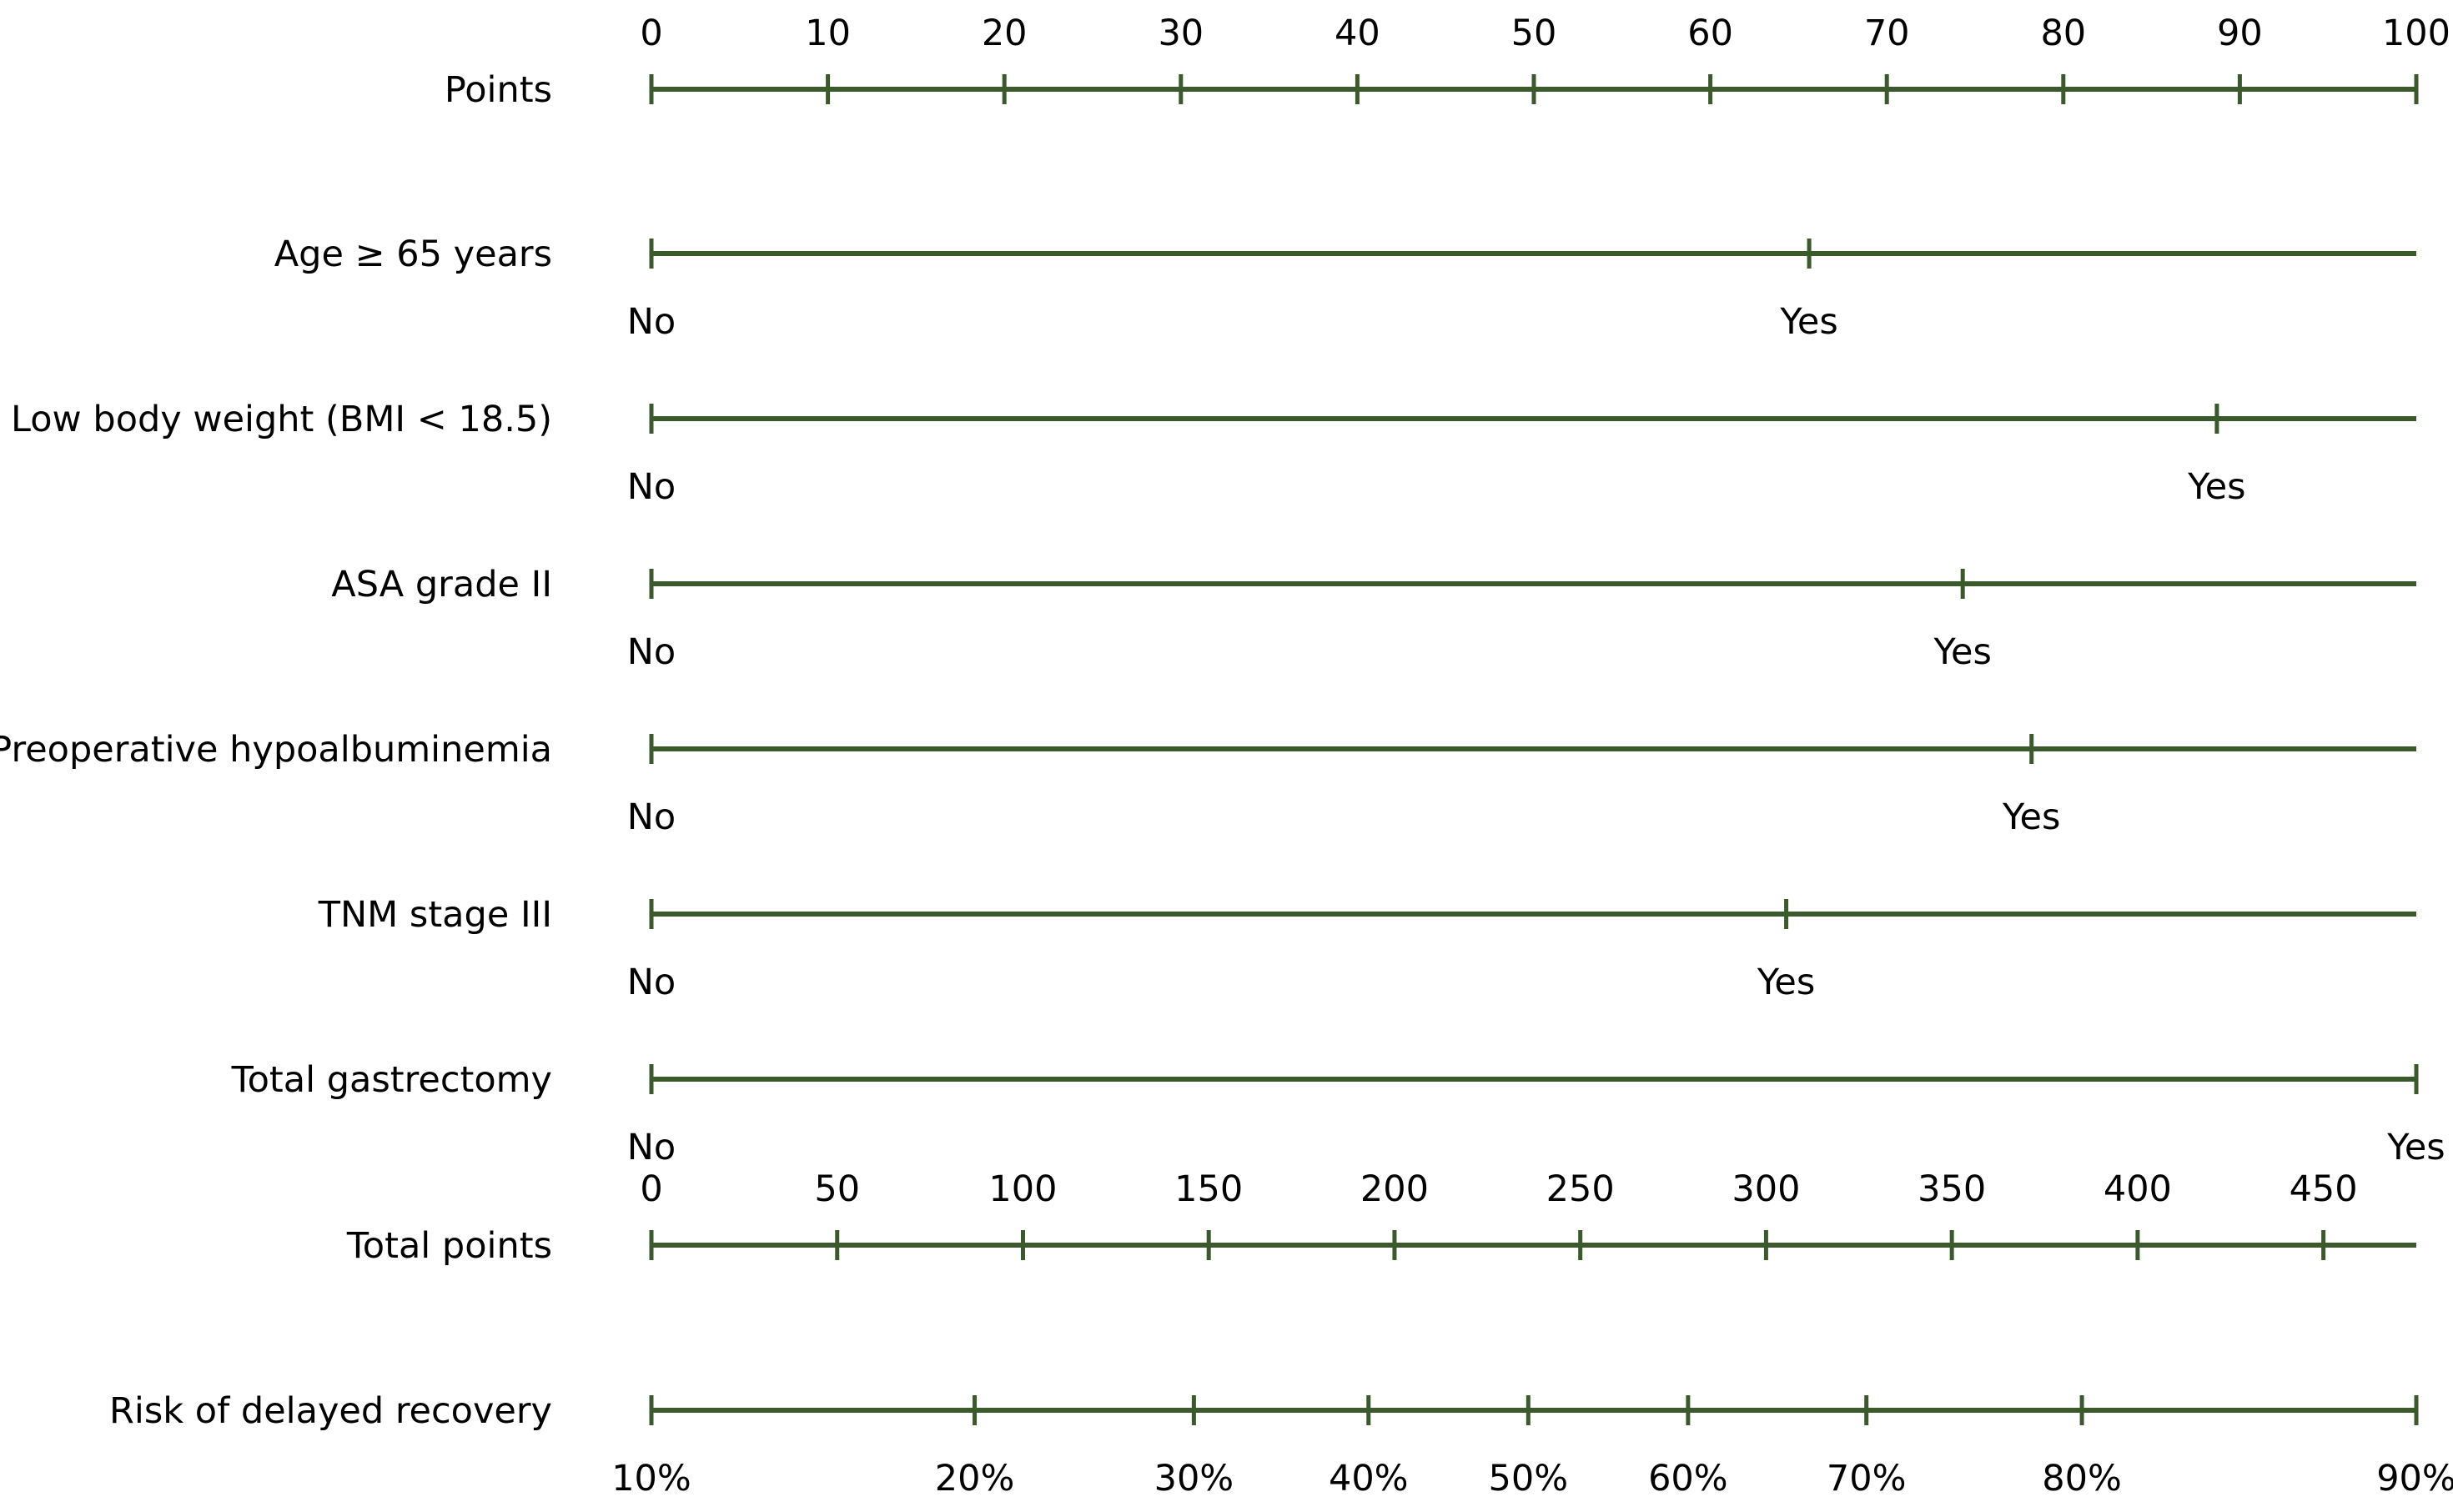 This screenshot has height=1512, width=2453. Describe the element at coordinates (651, 34) in the screenshot. I see `points-axis-tick-label: 0` at that location.